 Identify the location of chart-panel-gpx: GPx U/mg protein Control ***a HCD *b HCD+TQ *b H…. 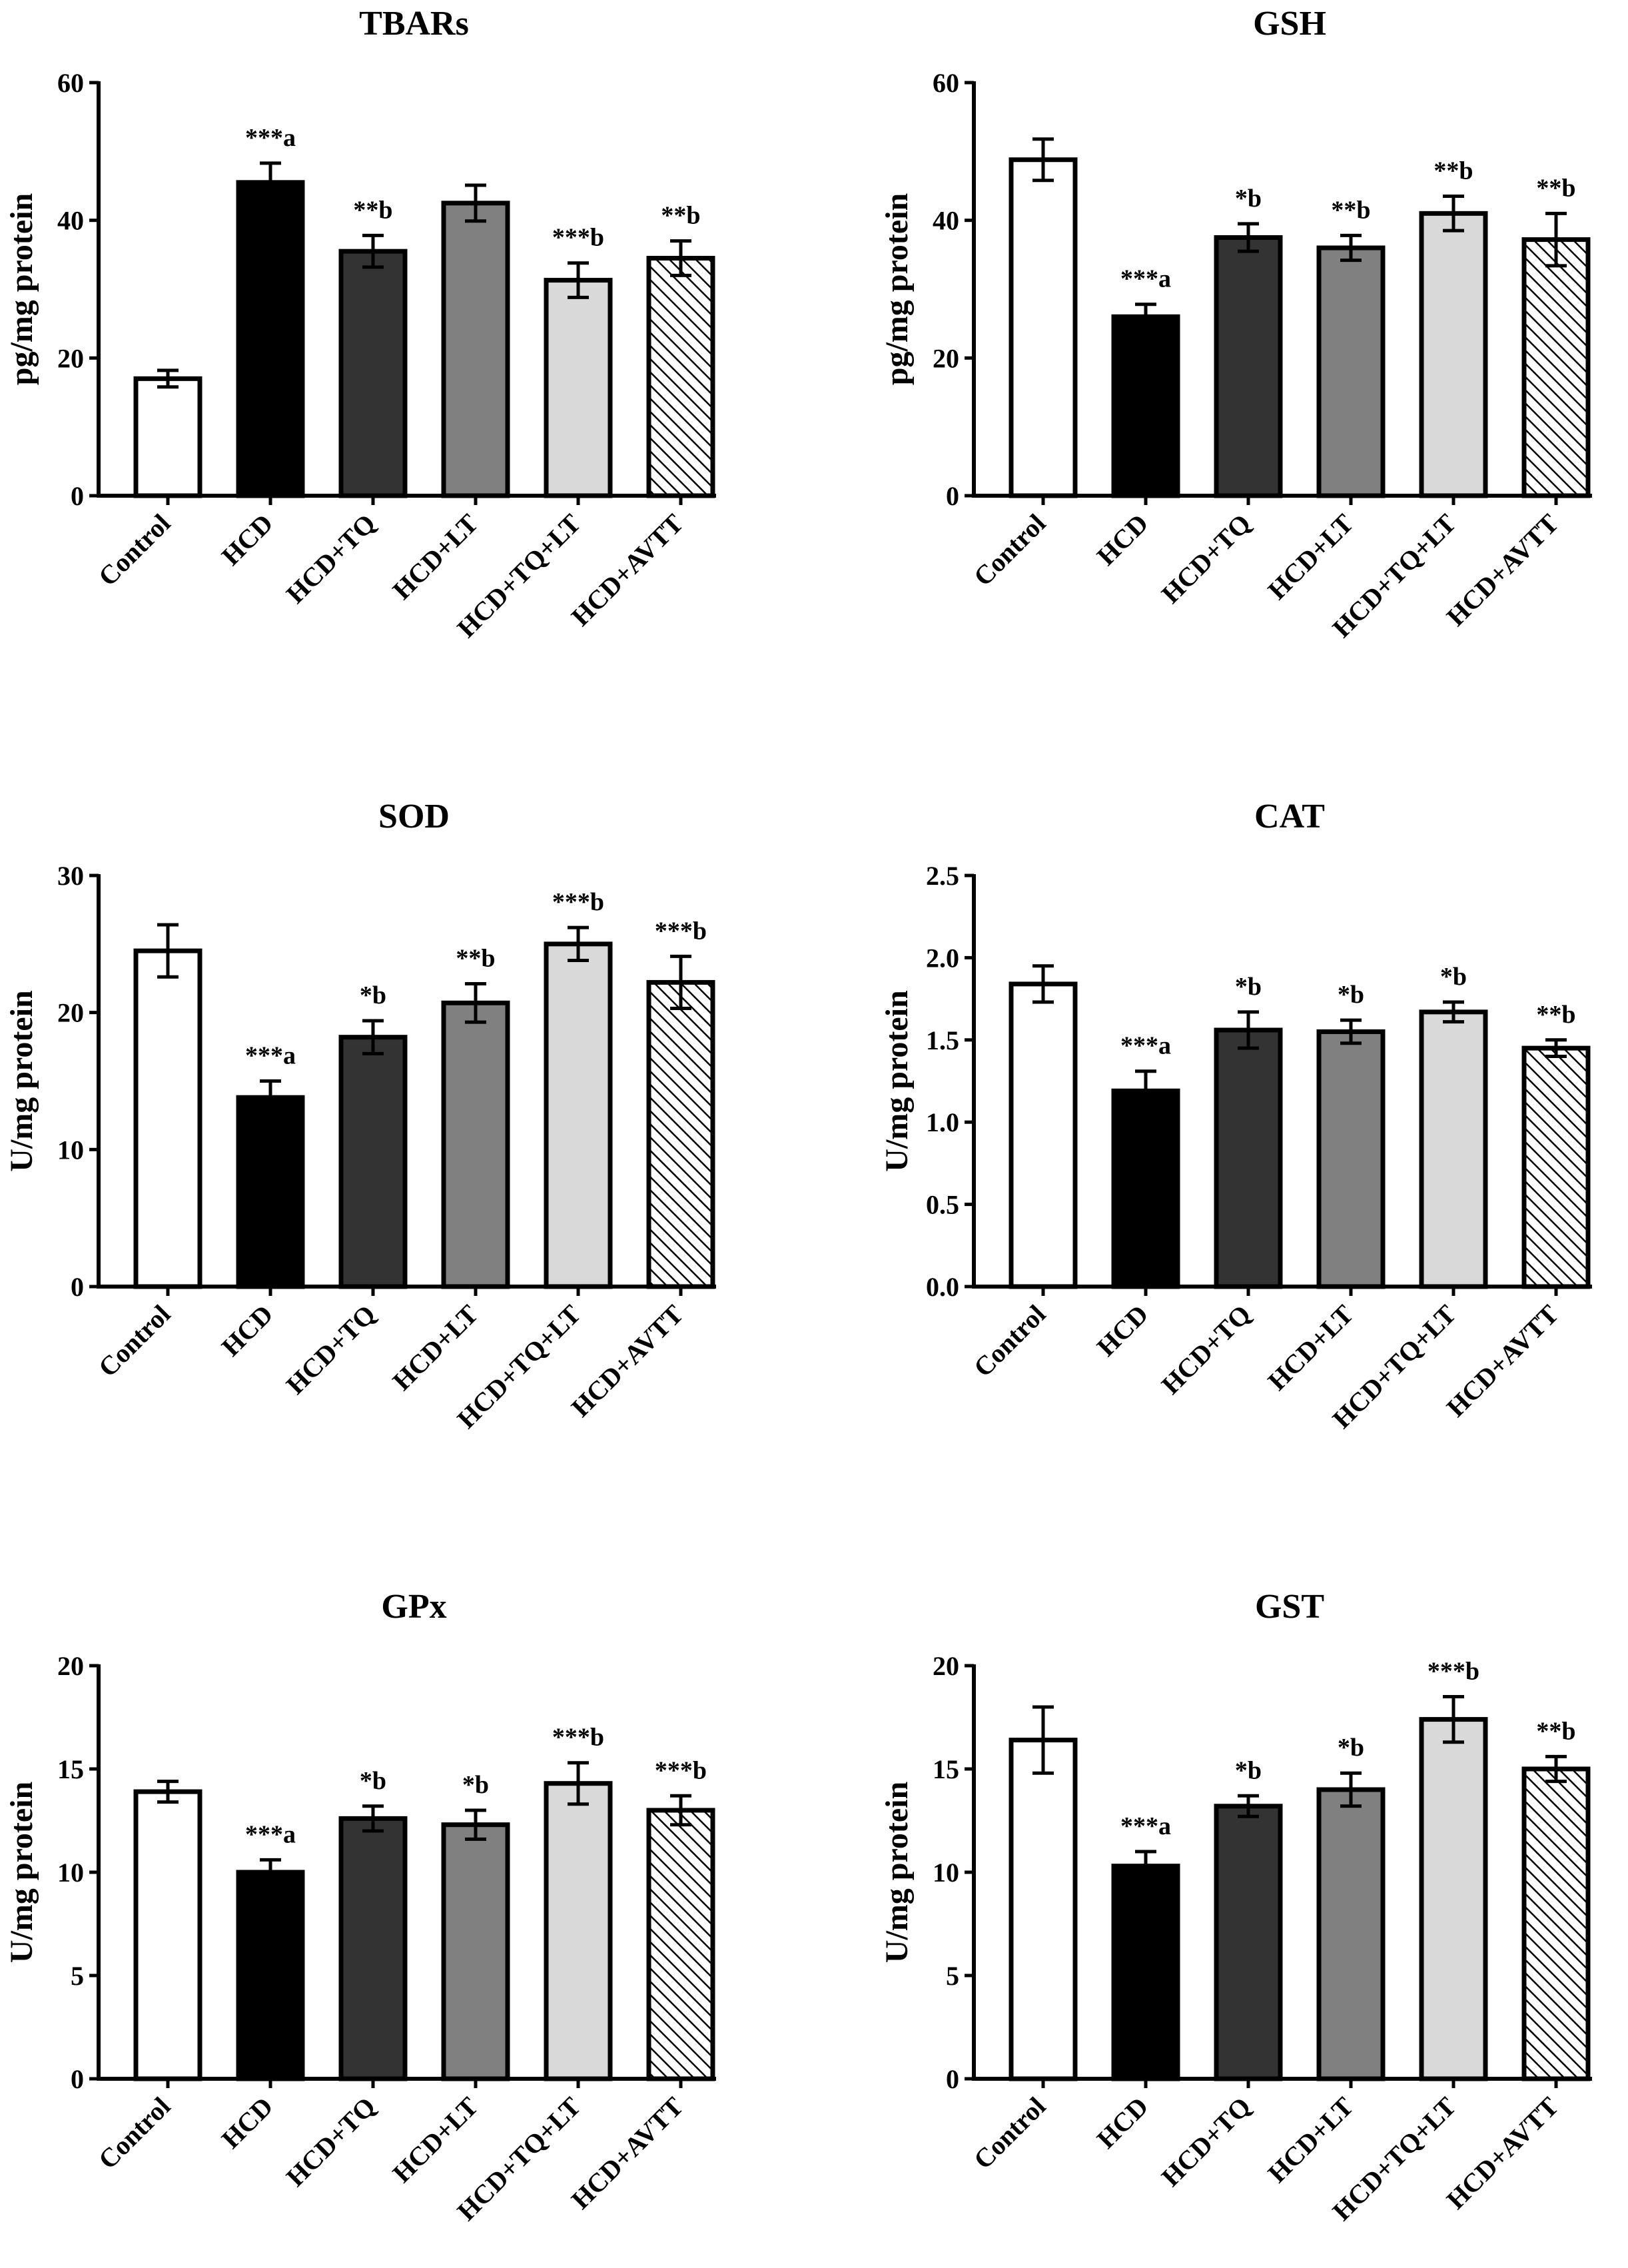
(360, 1907).